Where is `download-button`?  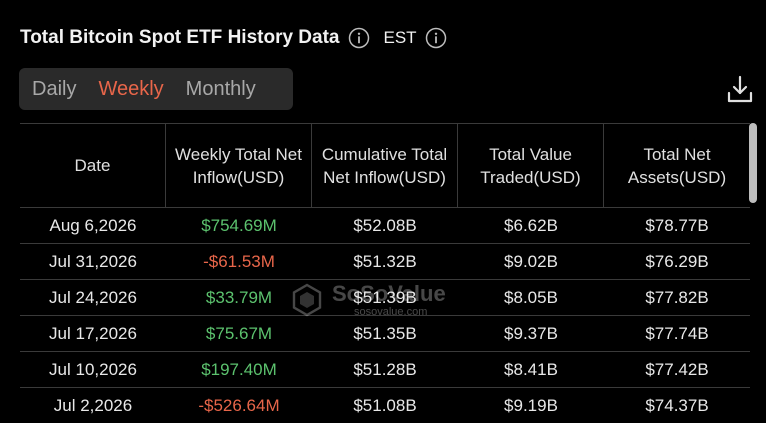 download-button is located at coordinates (740, 89).